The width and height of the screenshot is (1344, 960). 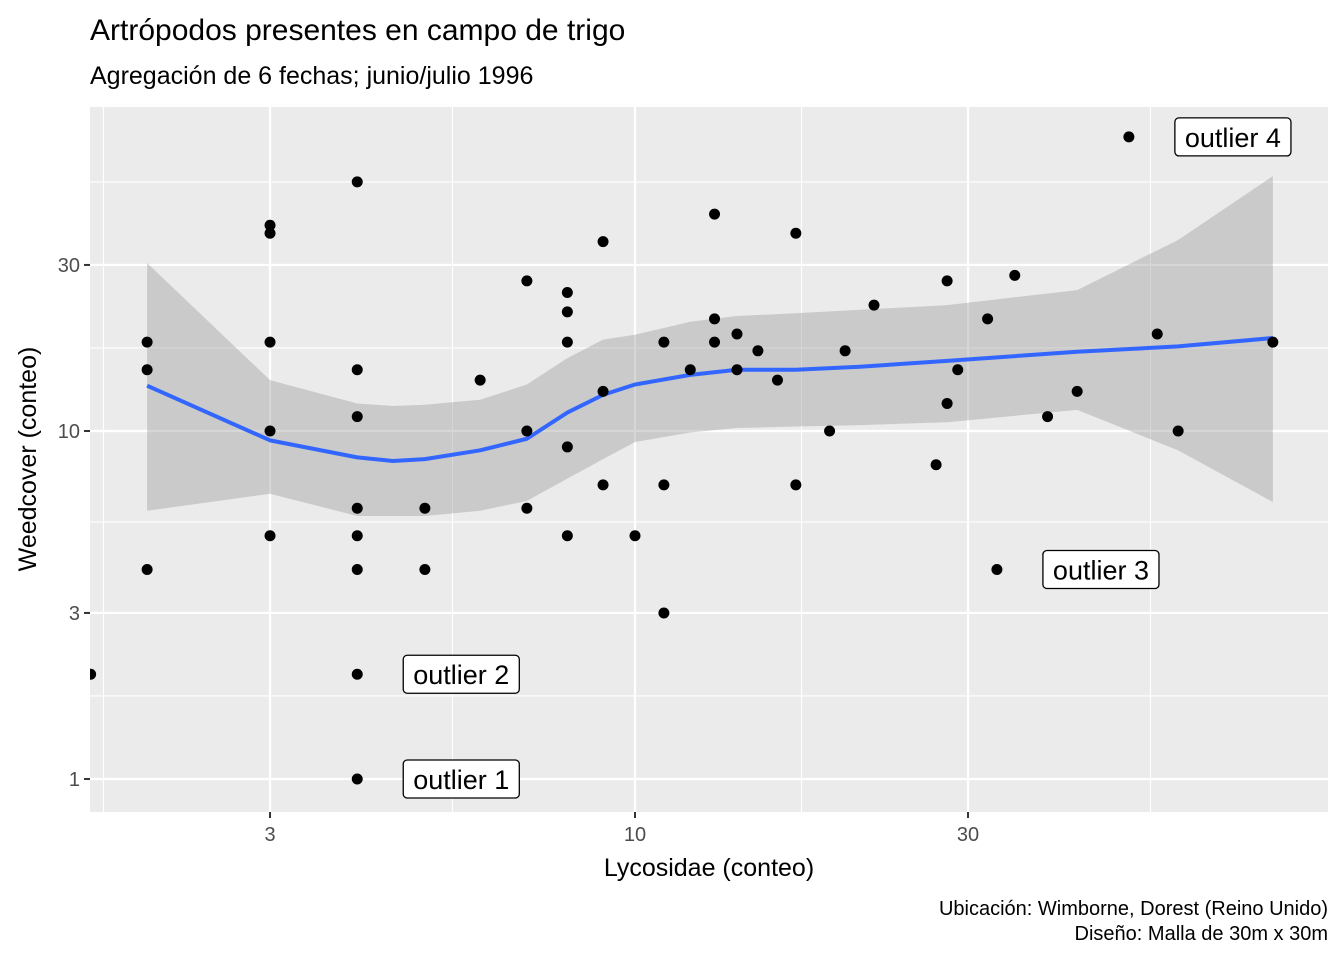 I want to click on y-tick-label: 10, so click(x=69, y=432).